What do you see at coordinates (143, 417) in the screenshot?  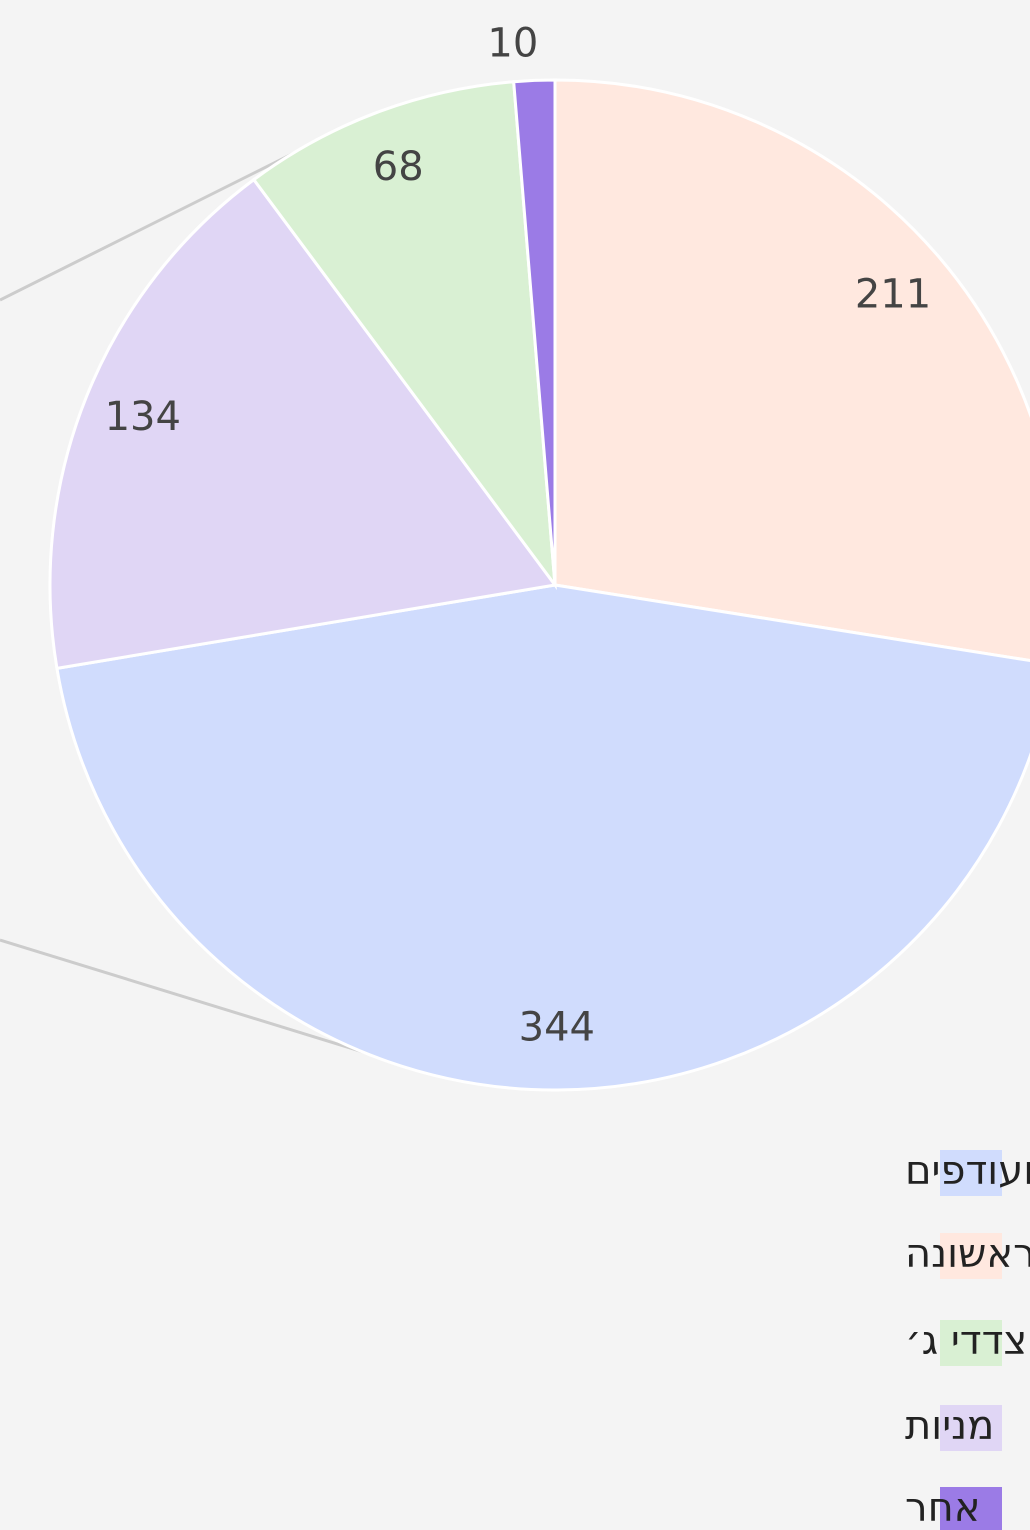 I see `data-label: 134` at bounding box center [143, 417].